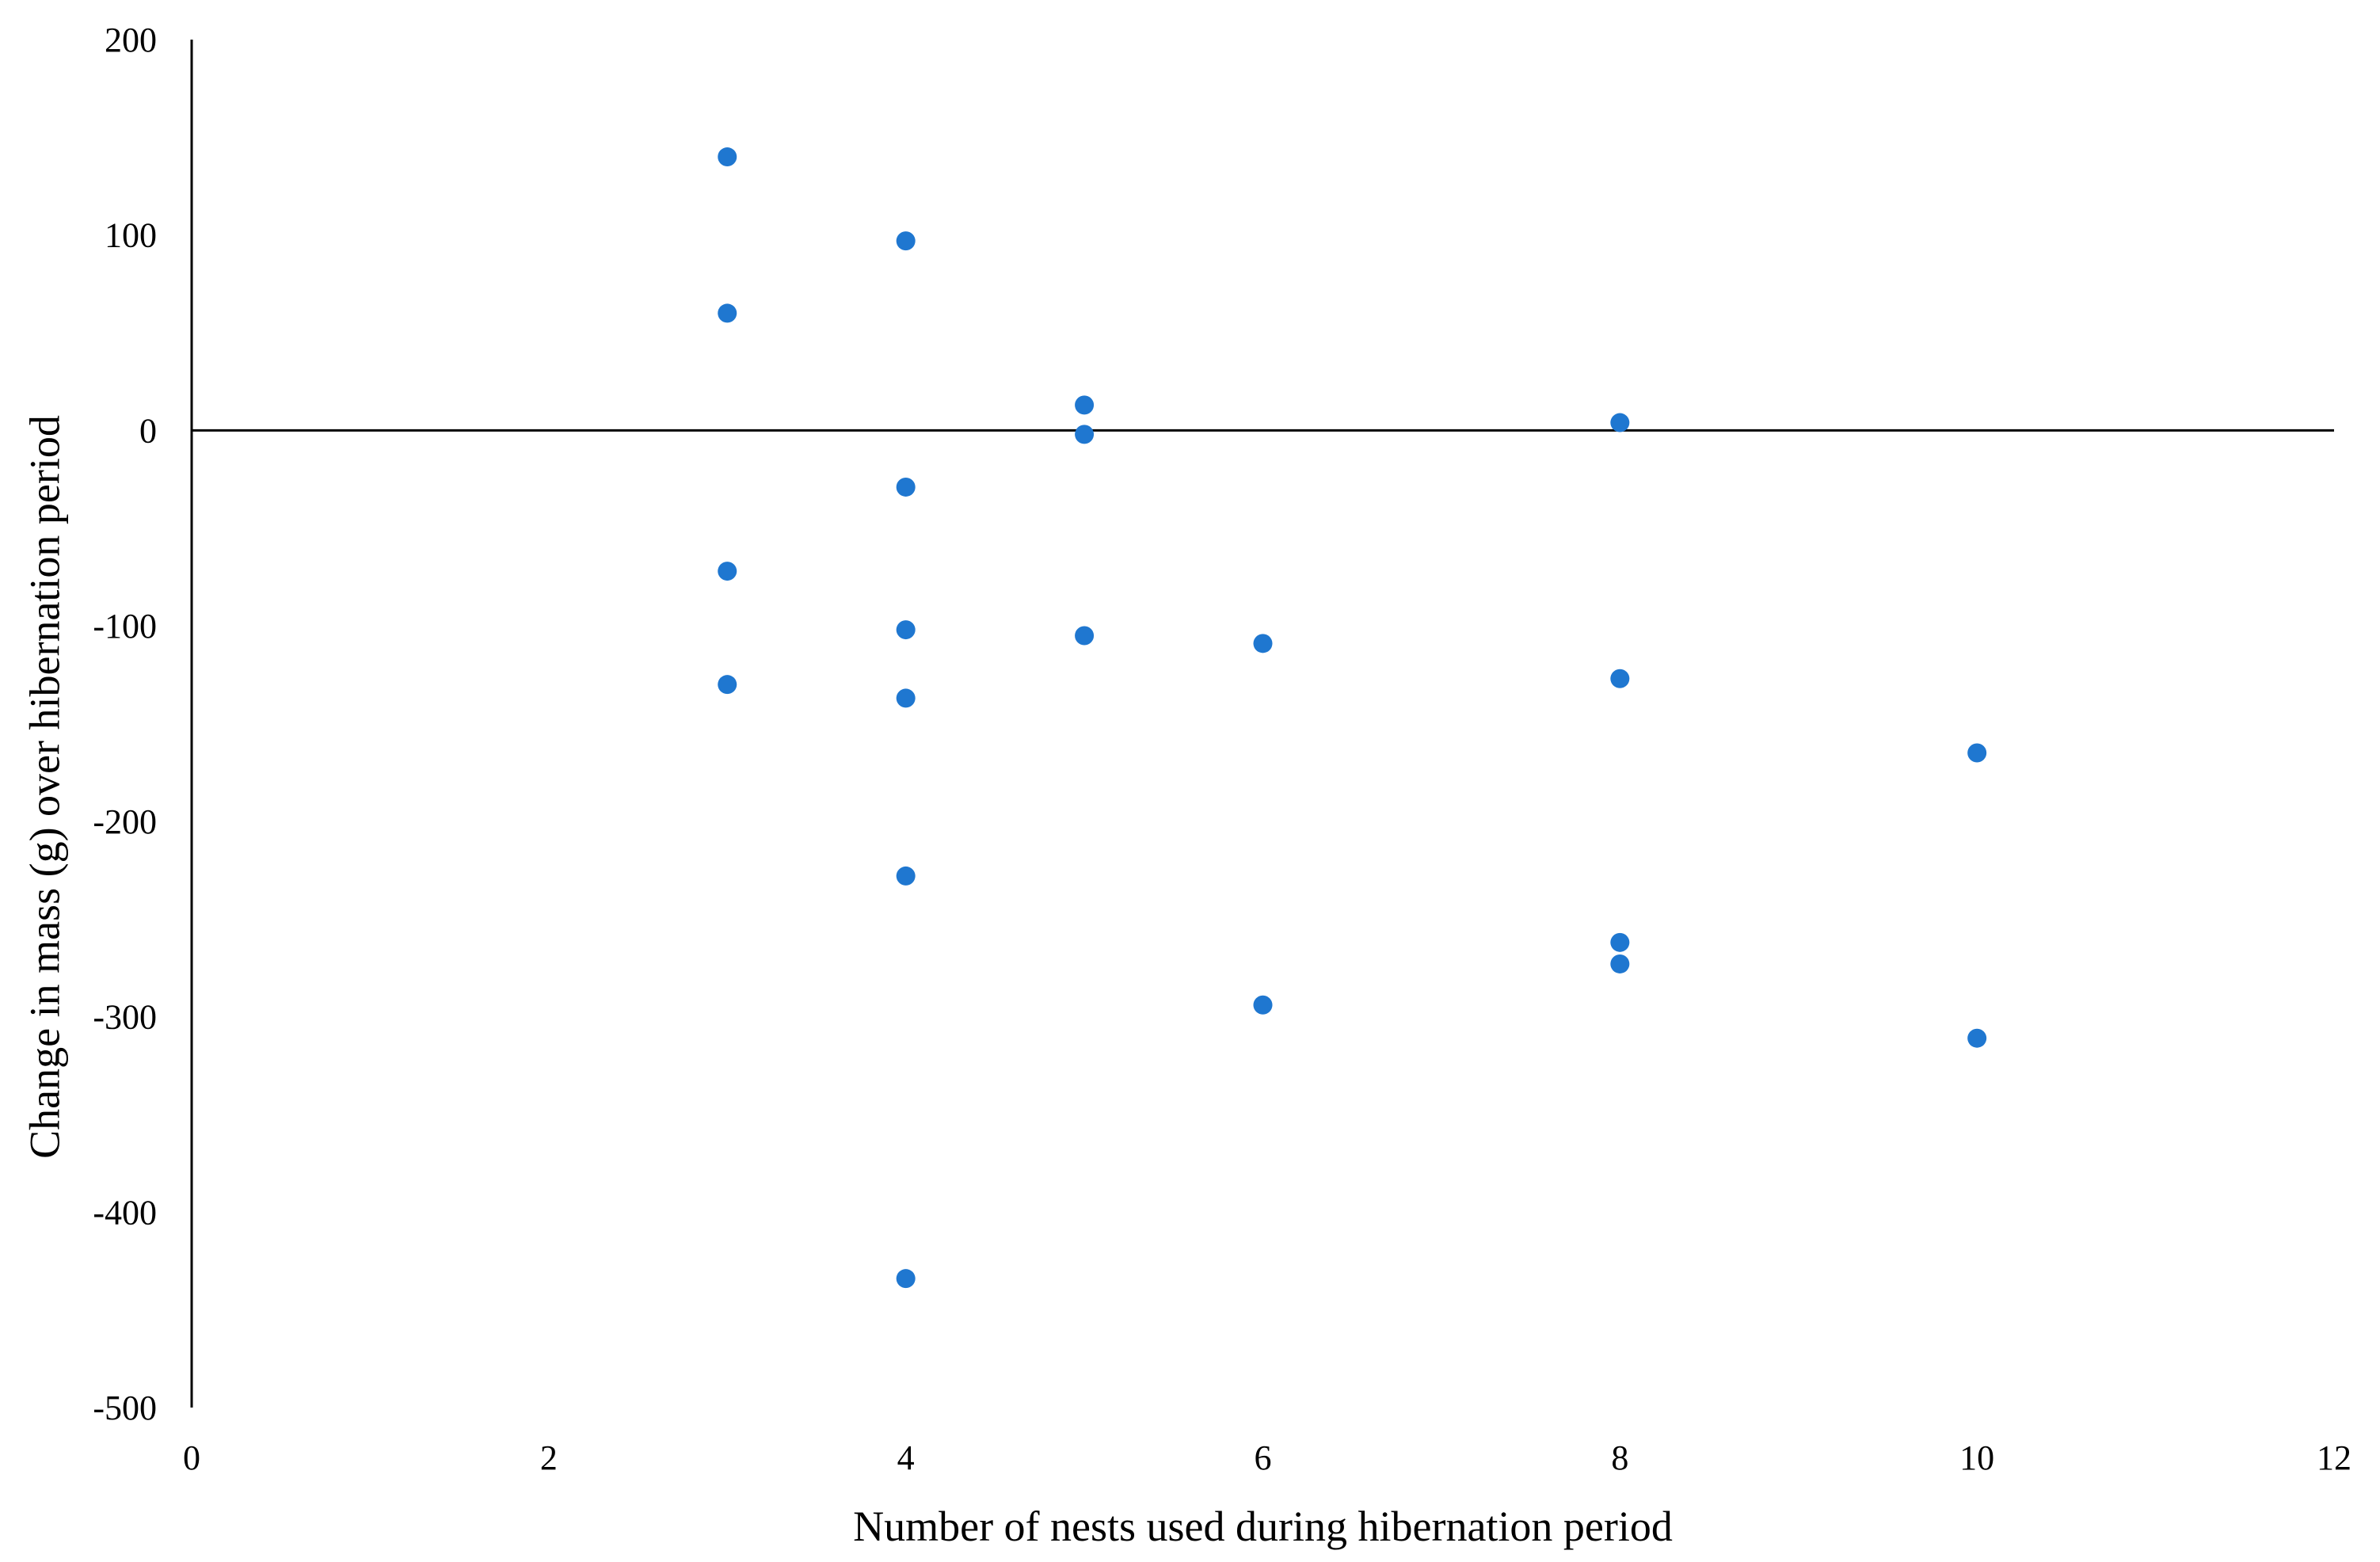  What do you see at coordinates (131, 235) in the screenshot?
I see `y-tick-label: 100` at bounding box center [131, 235].